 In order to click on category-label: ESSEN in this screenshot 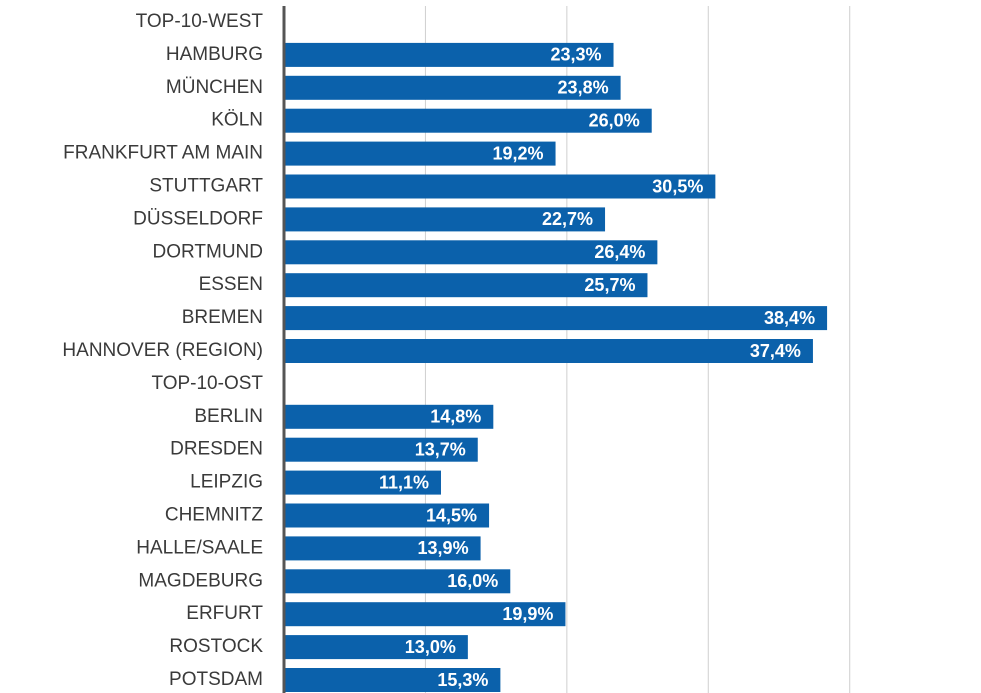, I will do `click(231, 284)`.